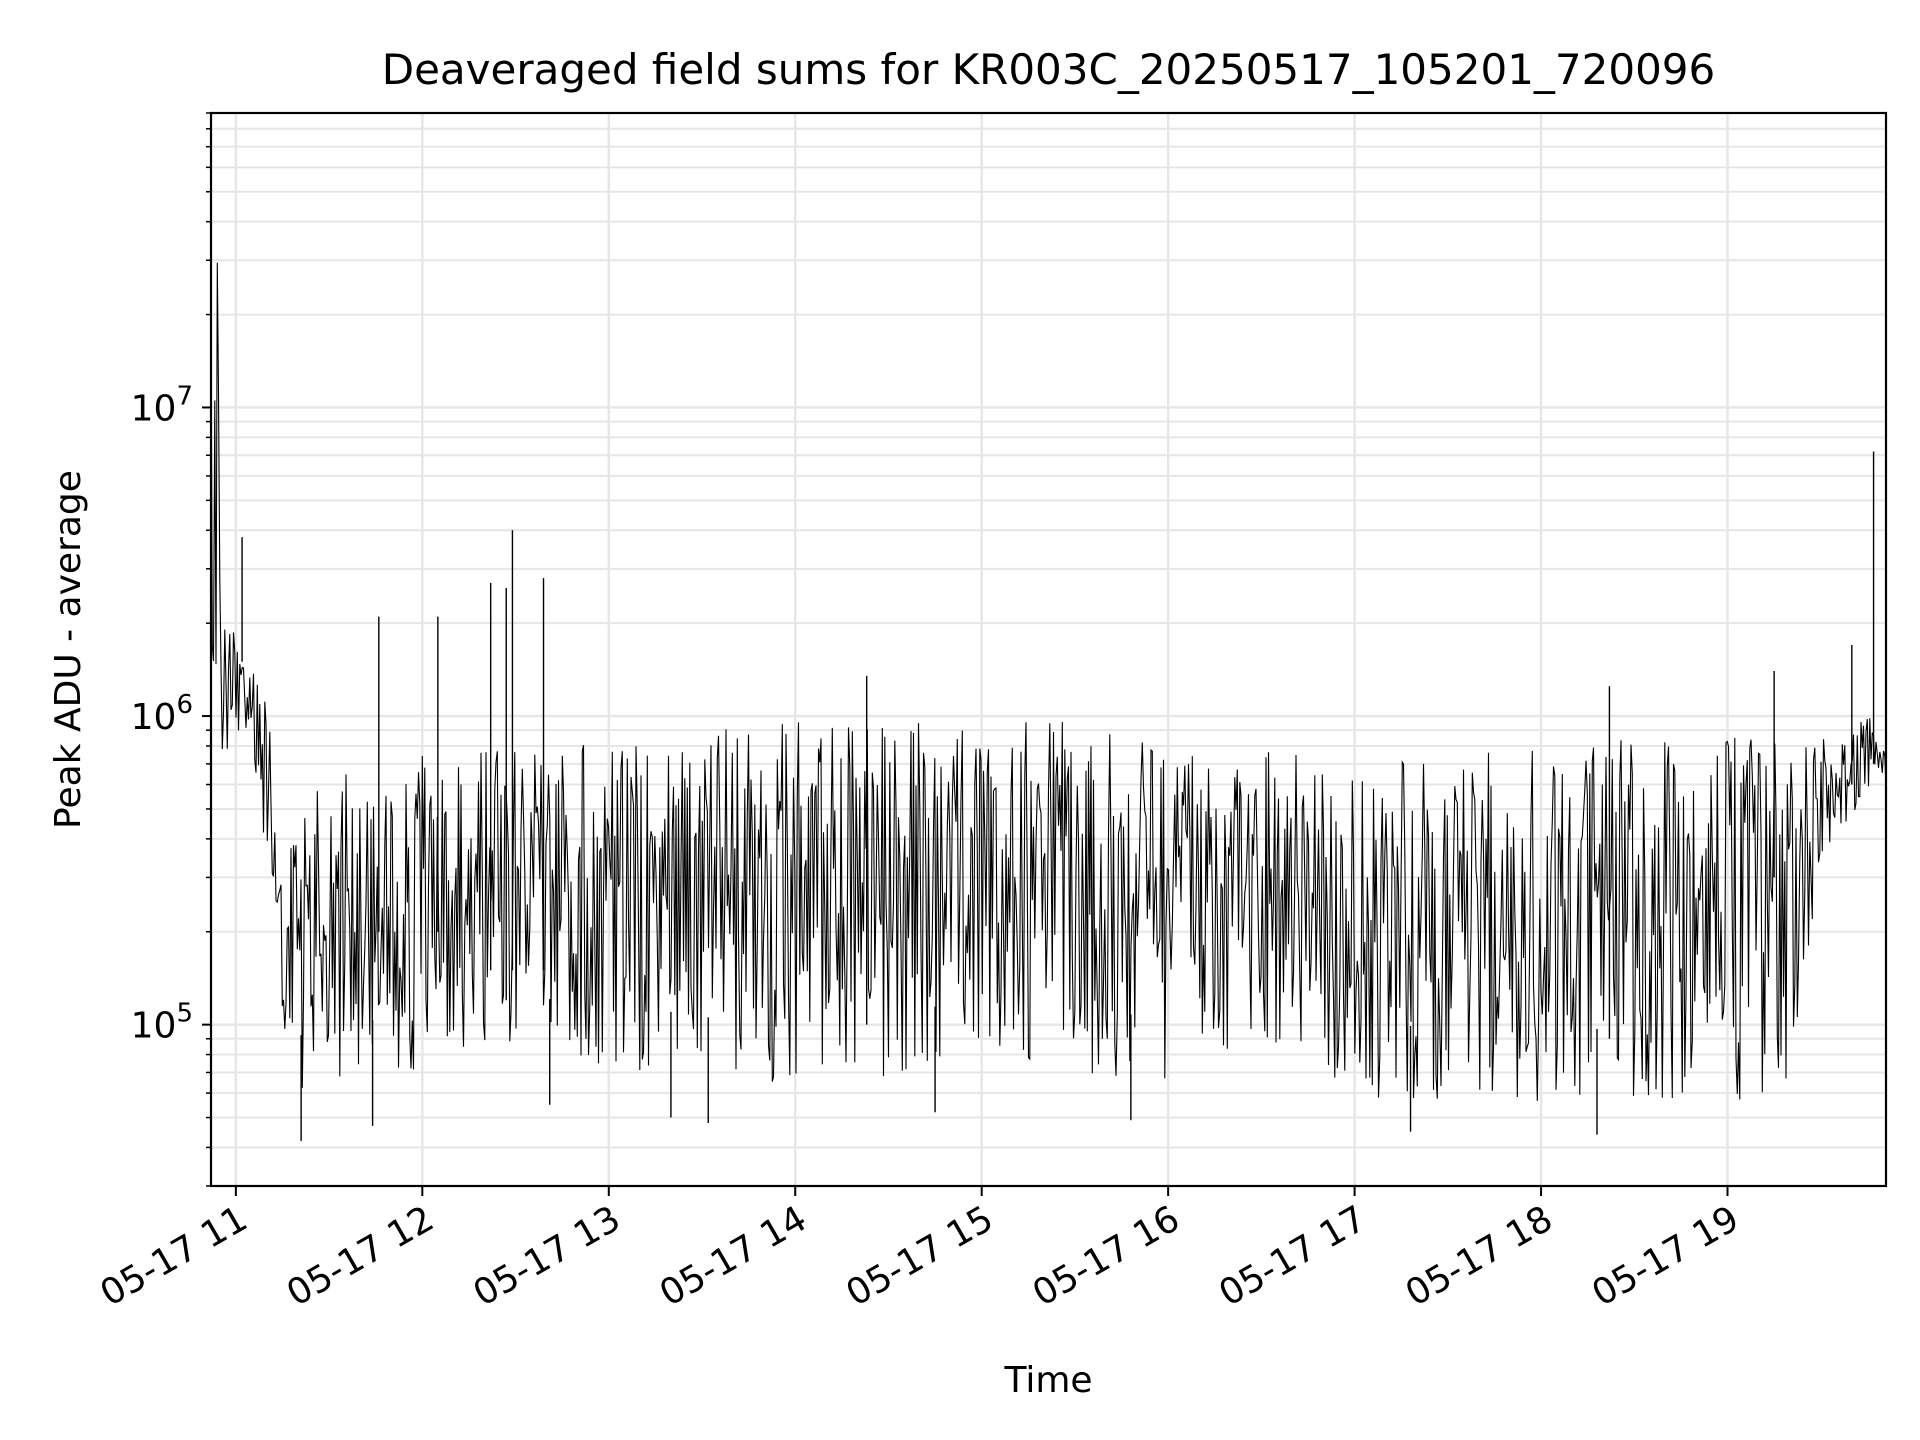 The image size is (1920, 1440). What do you see at coordinates (162, 714) in the screenshot?
I see `y-tick-label: 10⁶` at bounding box center [162, 714].